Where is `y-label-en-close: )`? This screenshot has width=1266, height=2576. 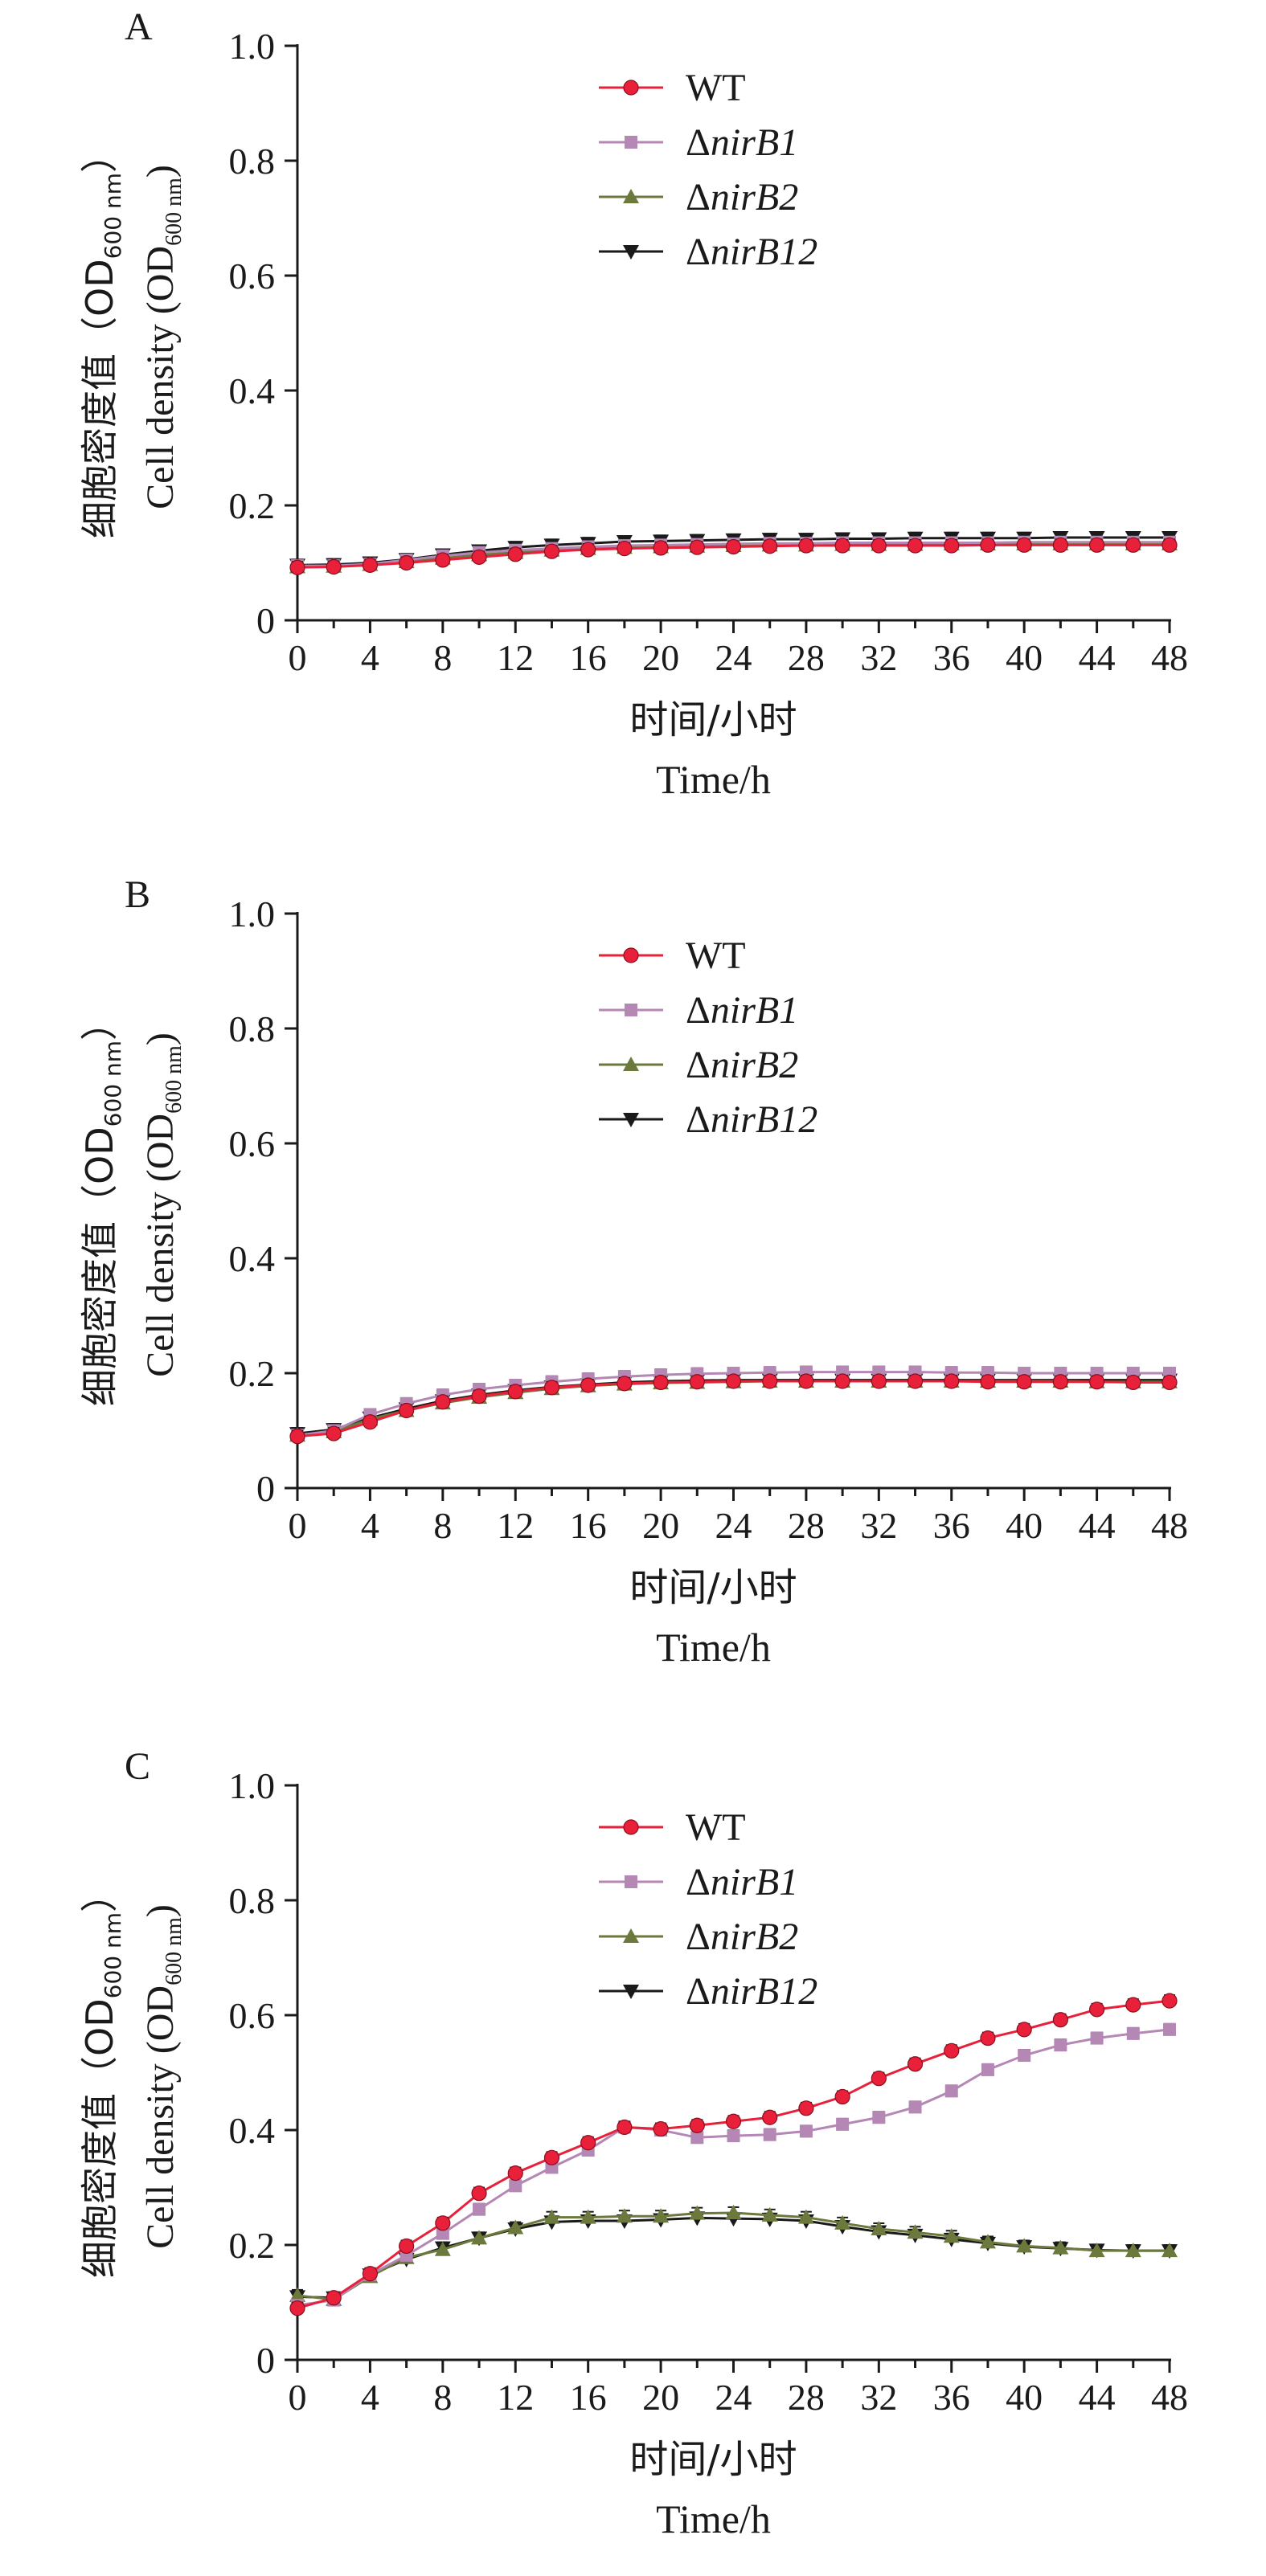
y-label-en-close: ) is located at coordinates (160, 1910).